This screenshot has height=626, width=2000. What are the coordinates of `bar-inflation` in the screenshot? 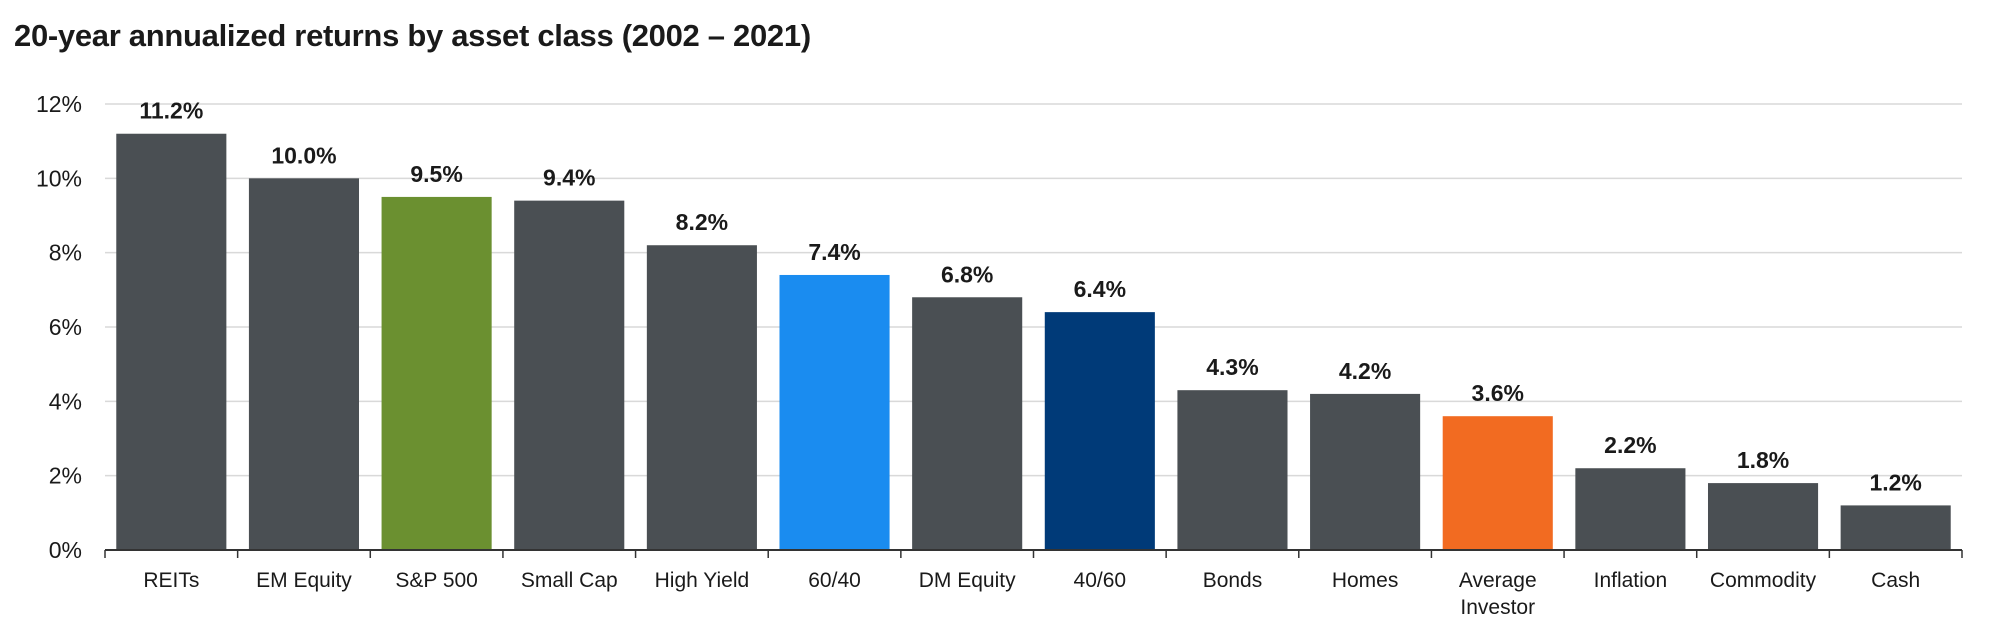 It's located at (1630, 509).